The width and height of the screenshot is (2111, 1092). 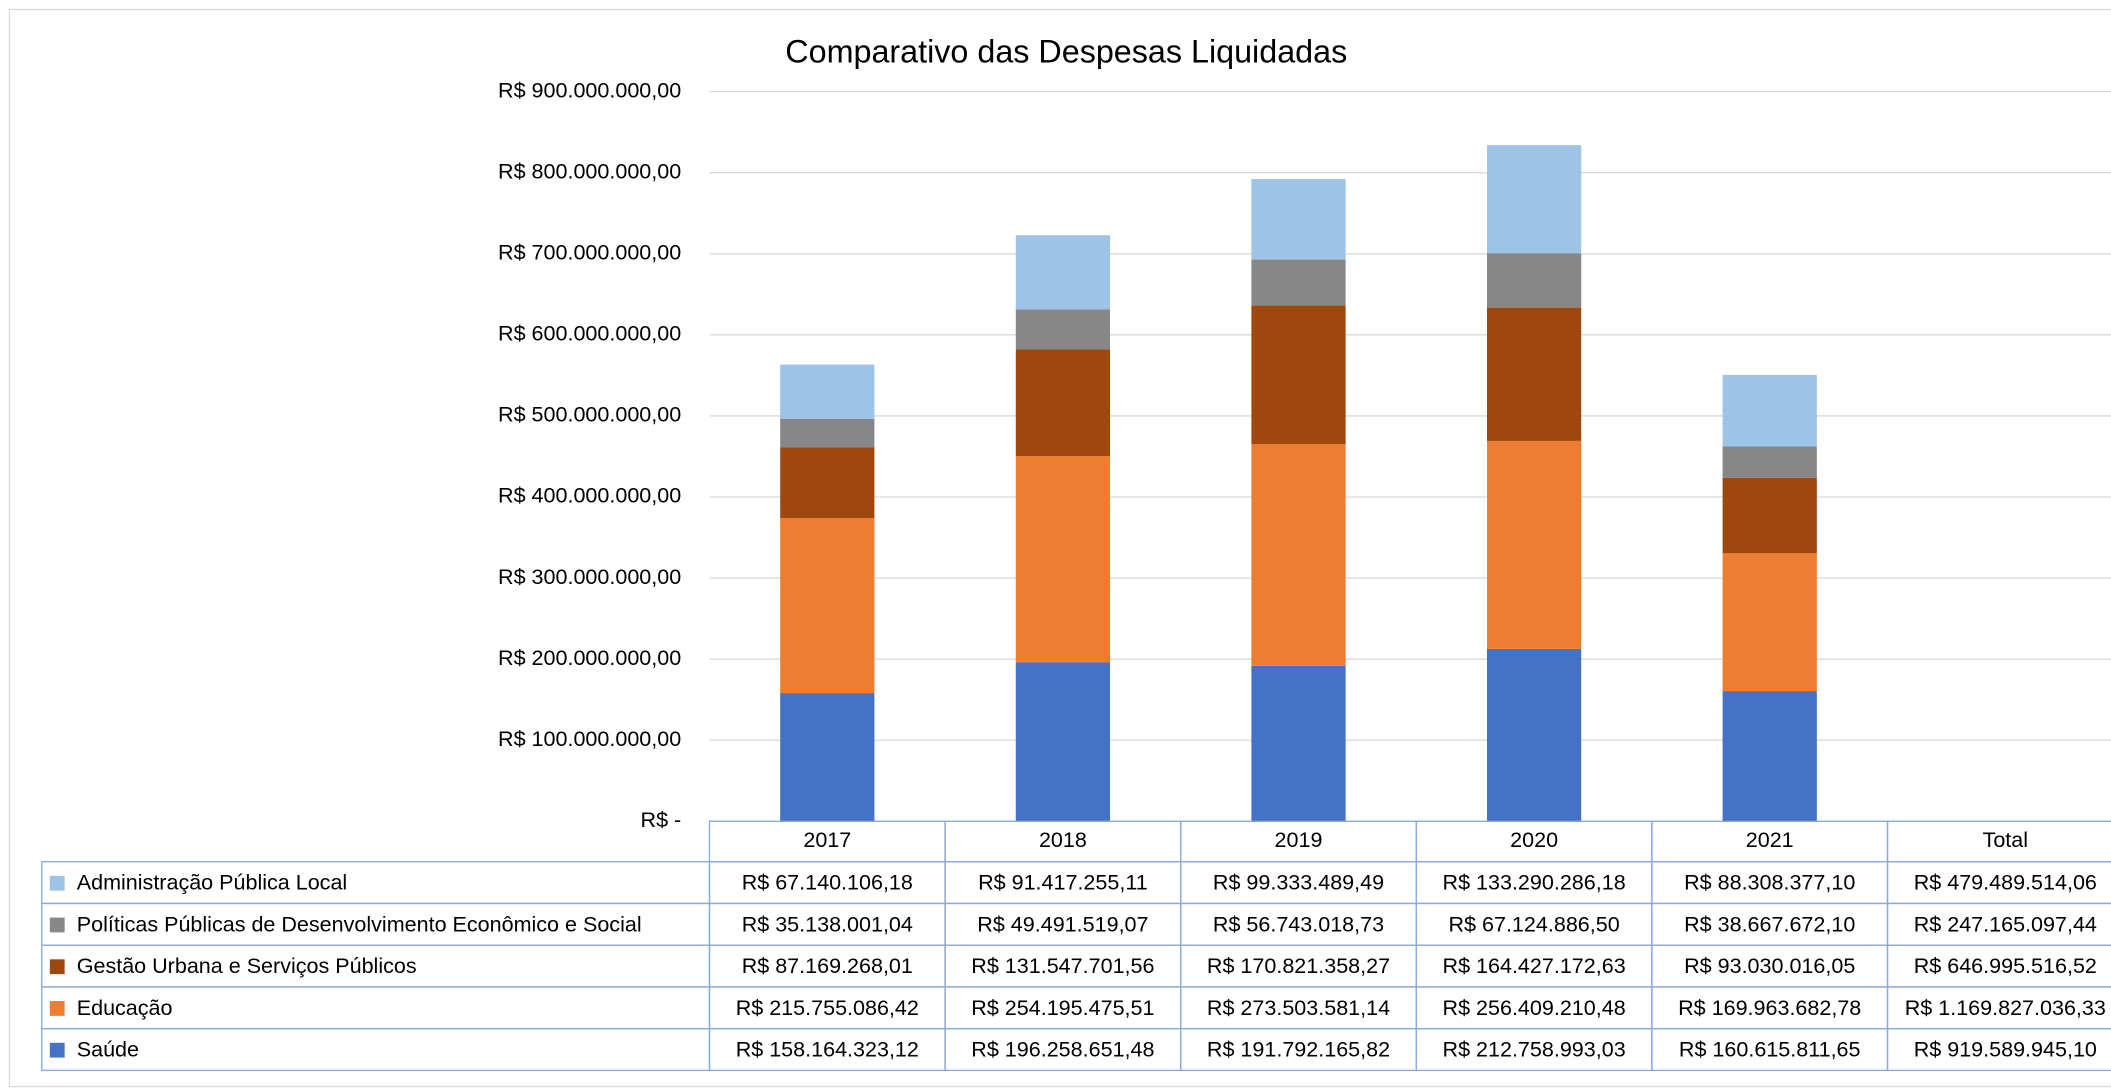 I want to click on table-value: R$ 215.755.086,42, so click(x=827, y=1008).